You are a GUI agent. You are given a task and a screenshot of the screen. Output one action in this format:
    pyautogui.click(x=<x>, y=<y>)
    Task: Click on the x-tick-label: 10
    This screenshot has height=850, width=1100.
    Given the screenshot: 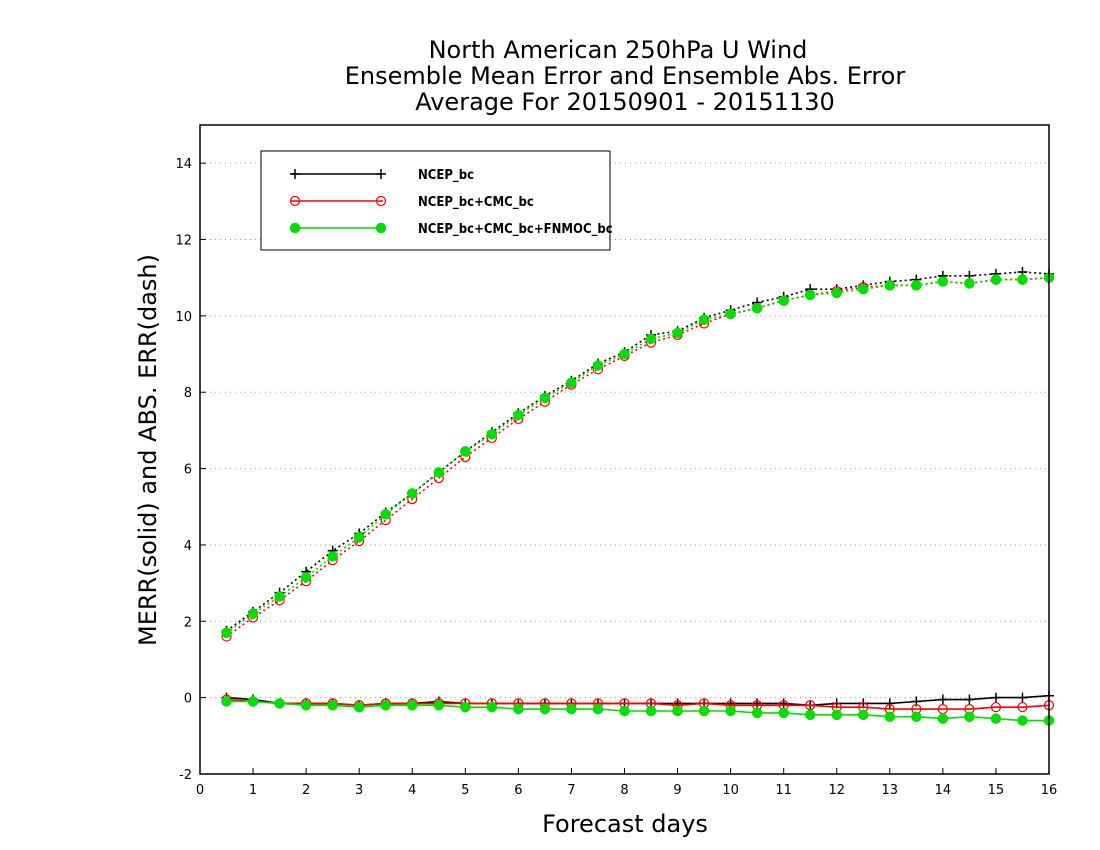 What is the action you would take?
    pyautogui.click(x=730, y=790)
    